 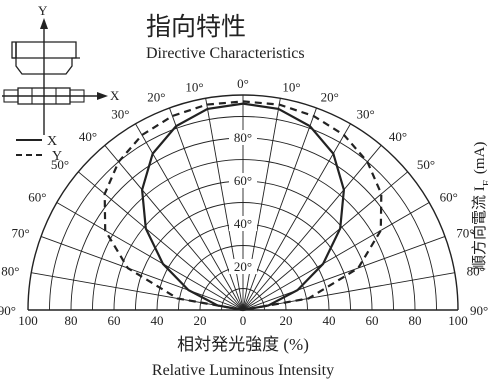 I want to click on diagram-y-label: Y, so click(x=43, y=10).